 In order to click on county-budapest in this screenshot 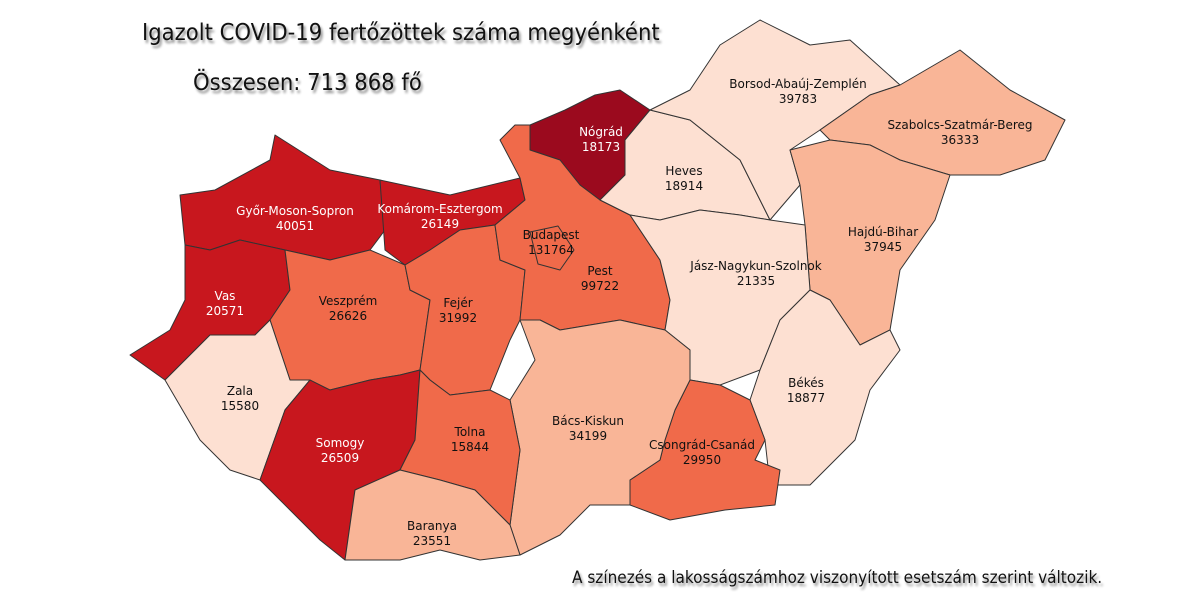, I will do `click(552, 248)`.